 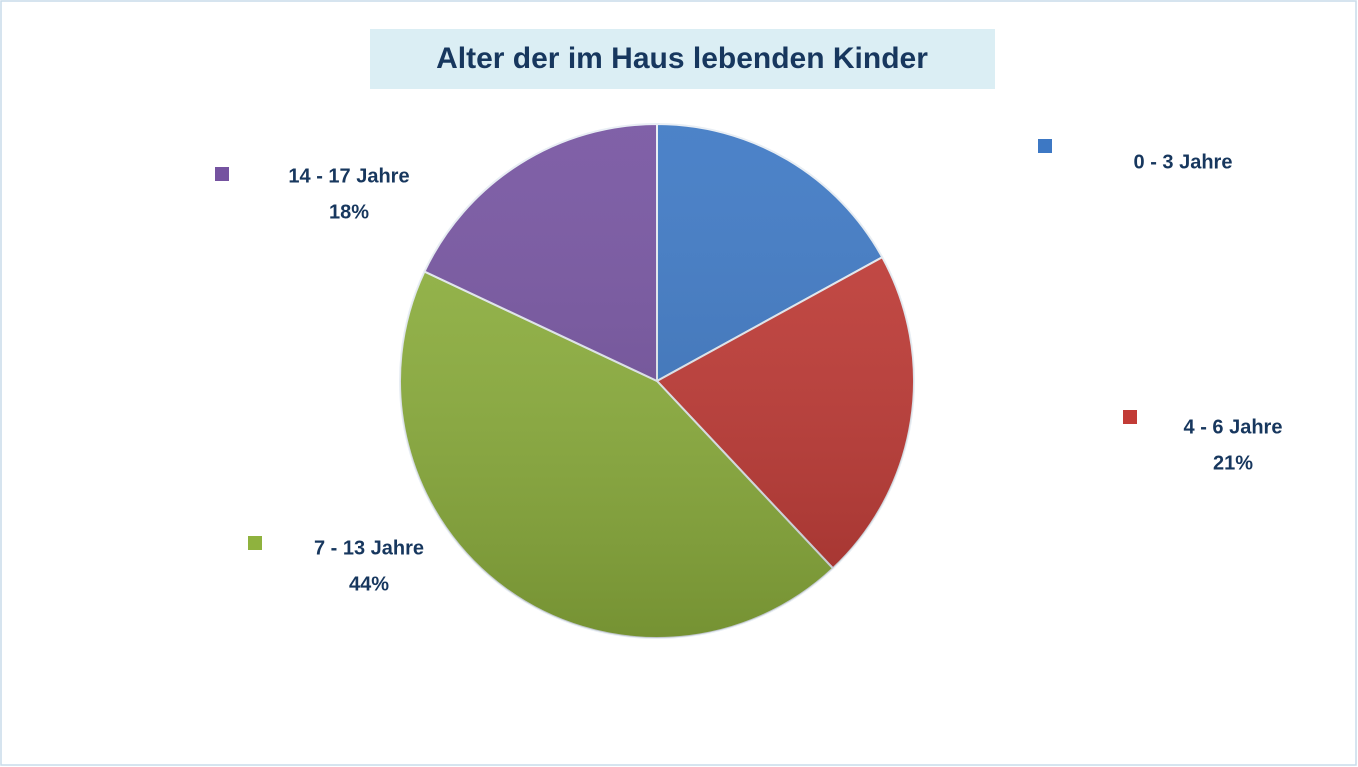 I want to click on chart-title: Alter der im Haus lebenden Kinder, so click(x=682, y=58).